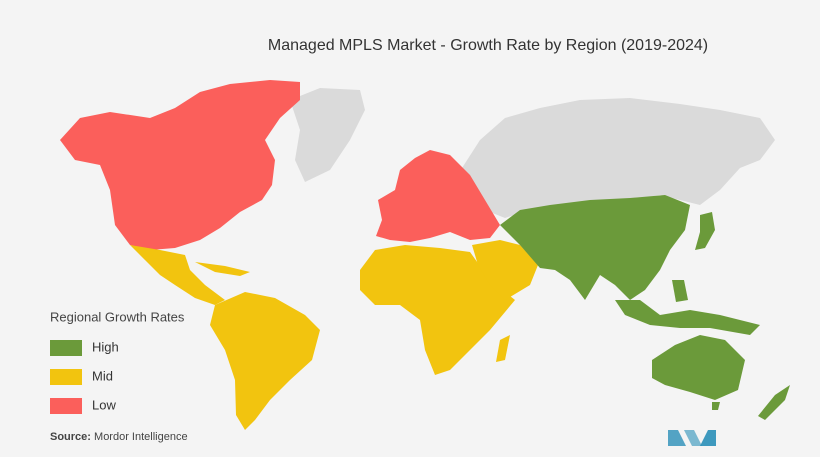 The height and width of the screenshot is (457, 820). I want to click on madagascar, so click(503, 348).